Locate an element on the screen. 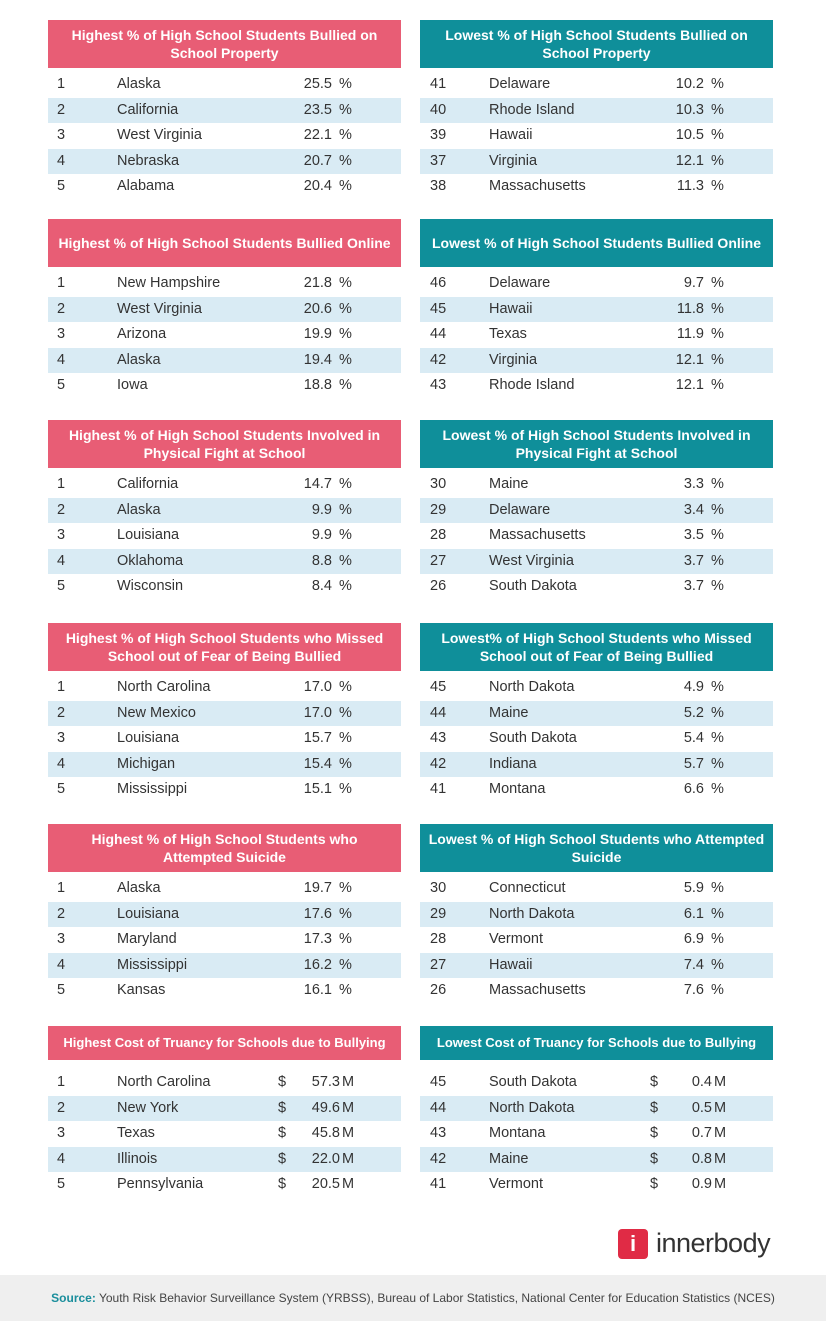  state-name: Hawaii is located at coordinates (511, 308).